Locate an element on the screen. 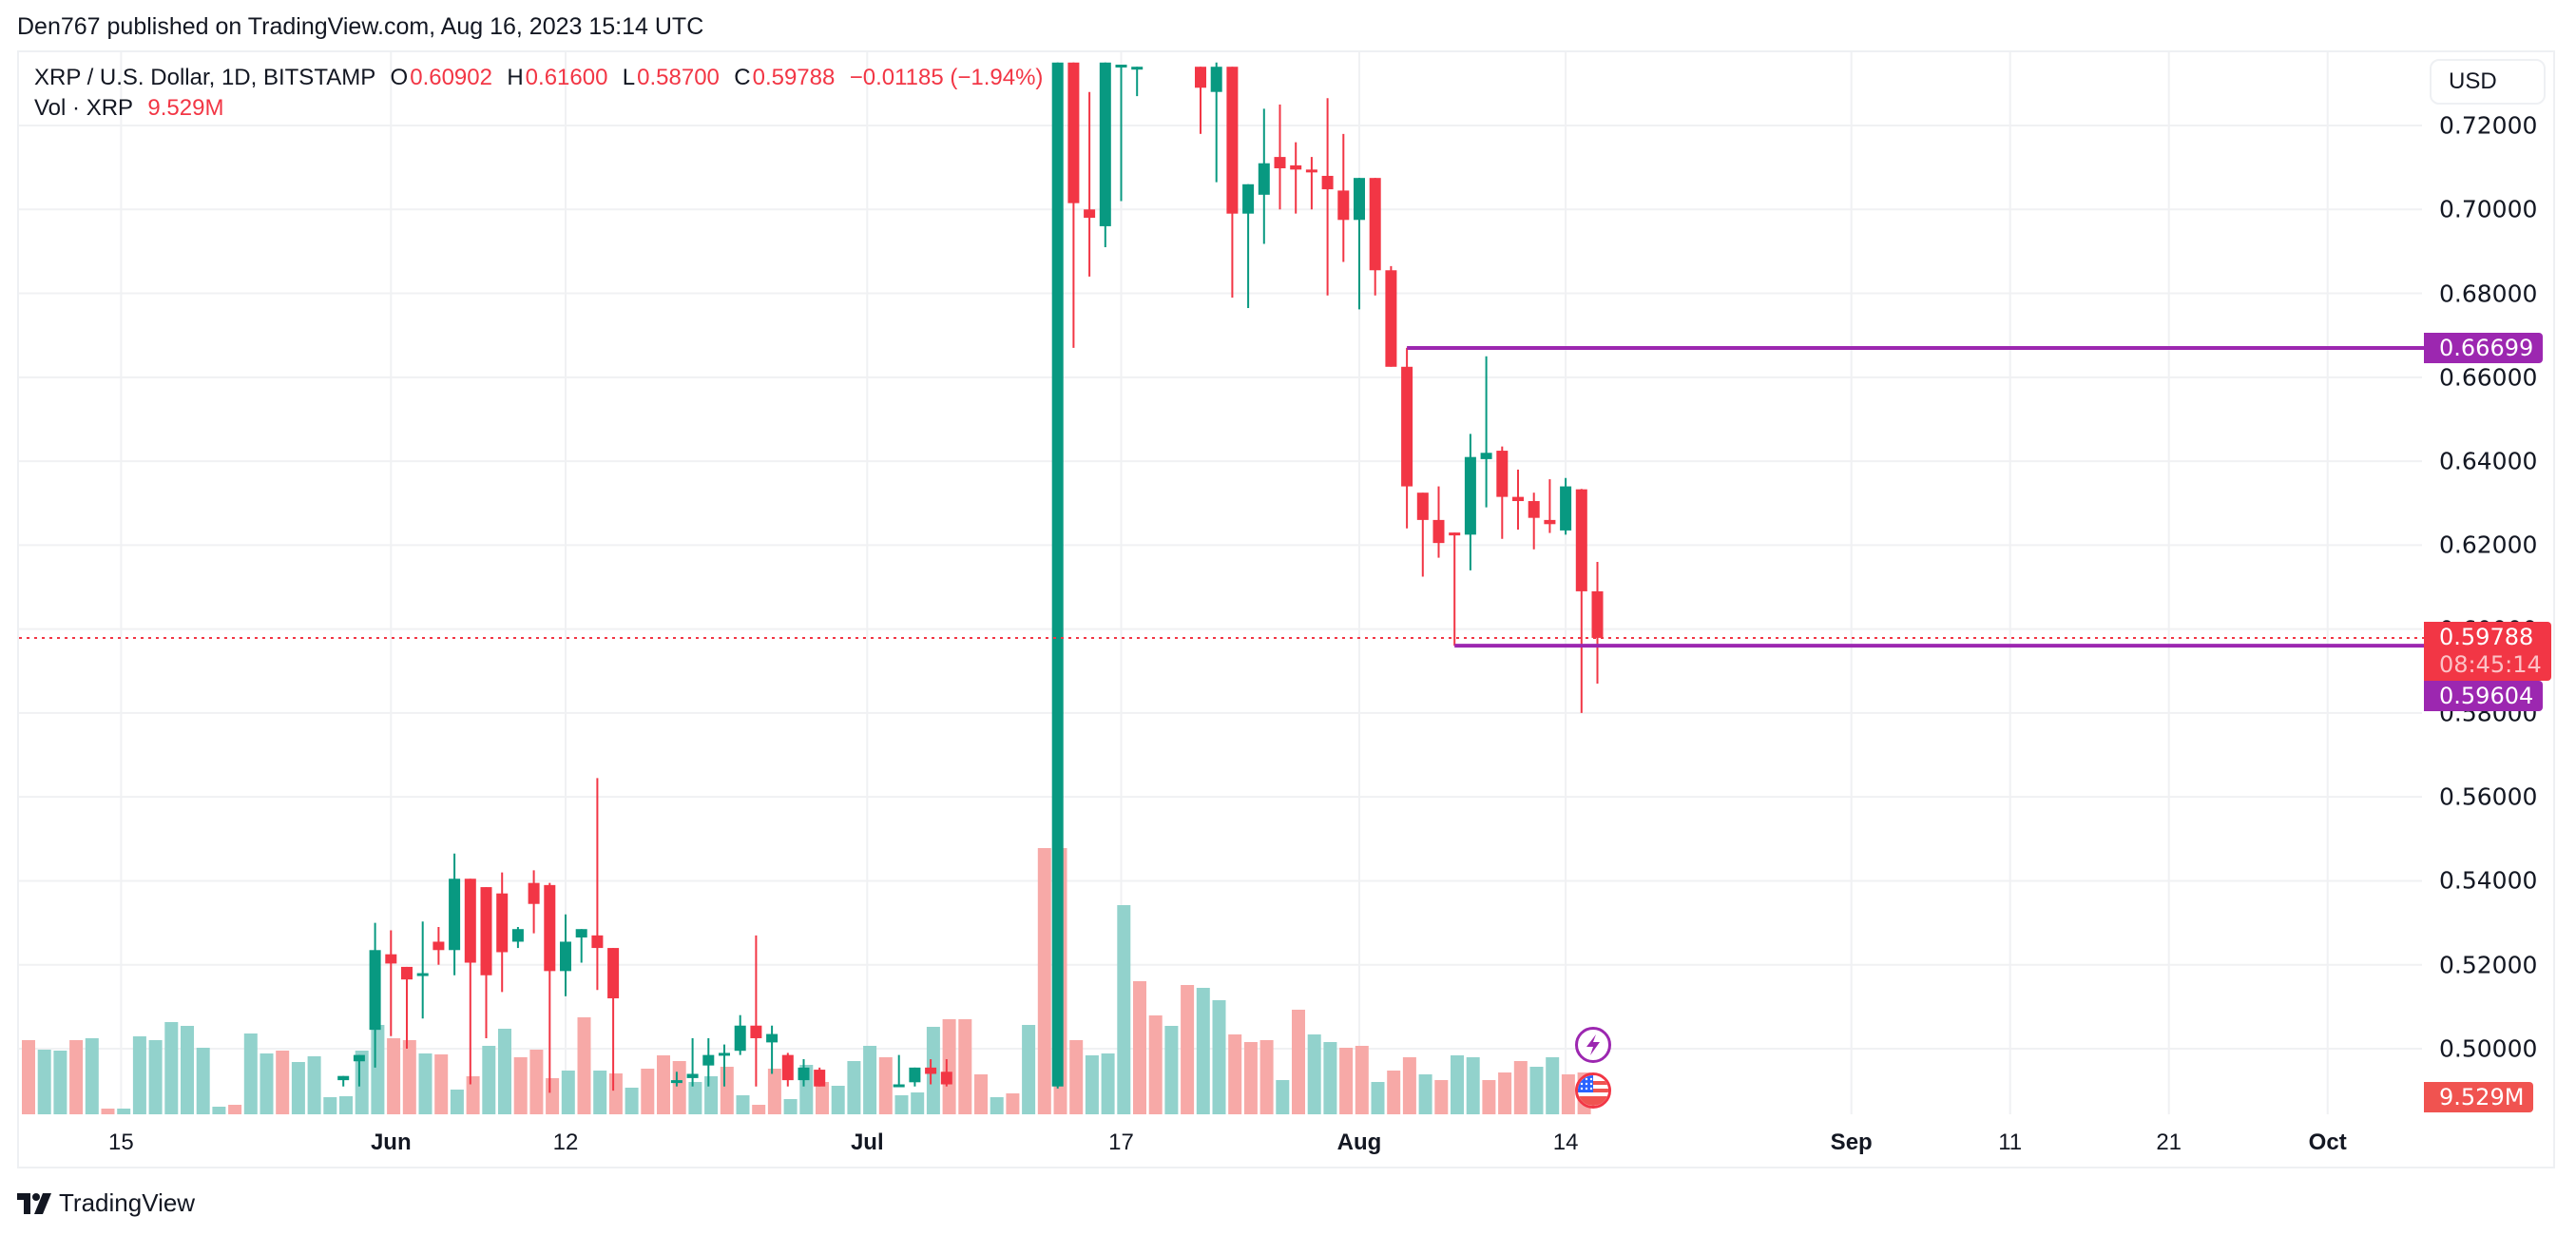 This screenshot has height=1236, width=2576. close-label: C is located at coordinates (742, 77).